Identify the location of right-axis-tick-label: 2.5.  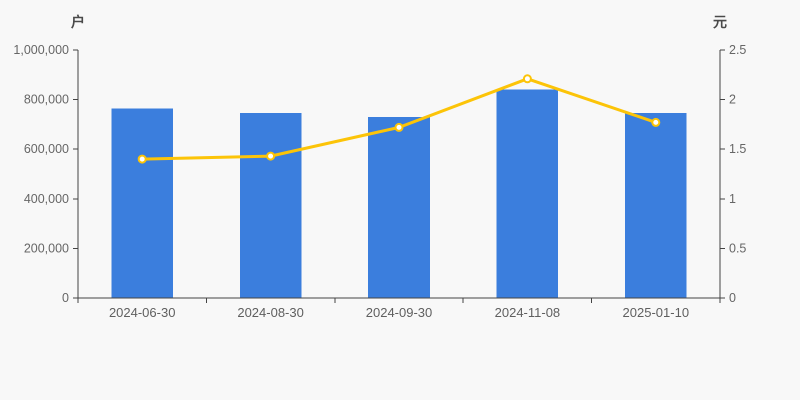
(737, 50).